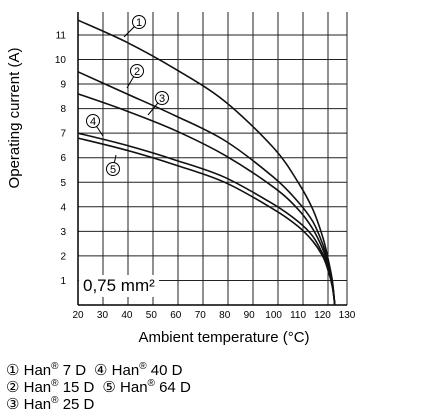  I want to click on legend-symbol: ③, so click(13, 404).